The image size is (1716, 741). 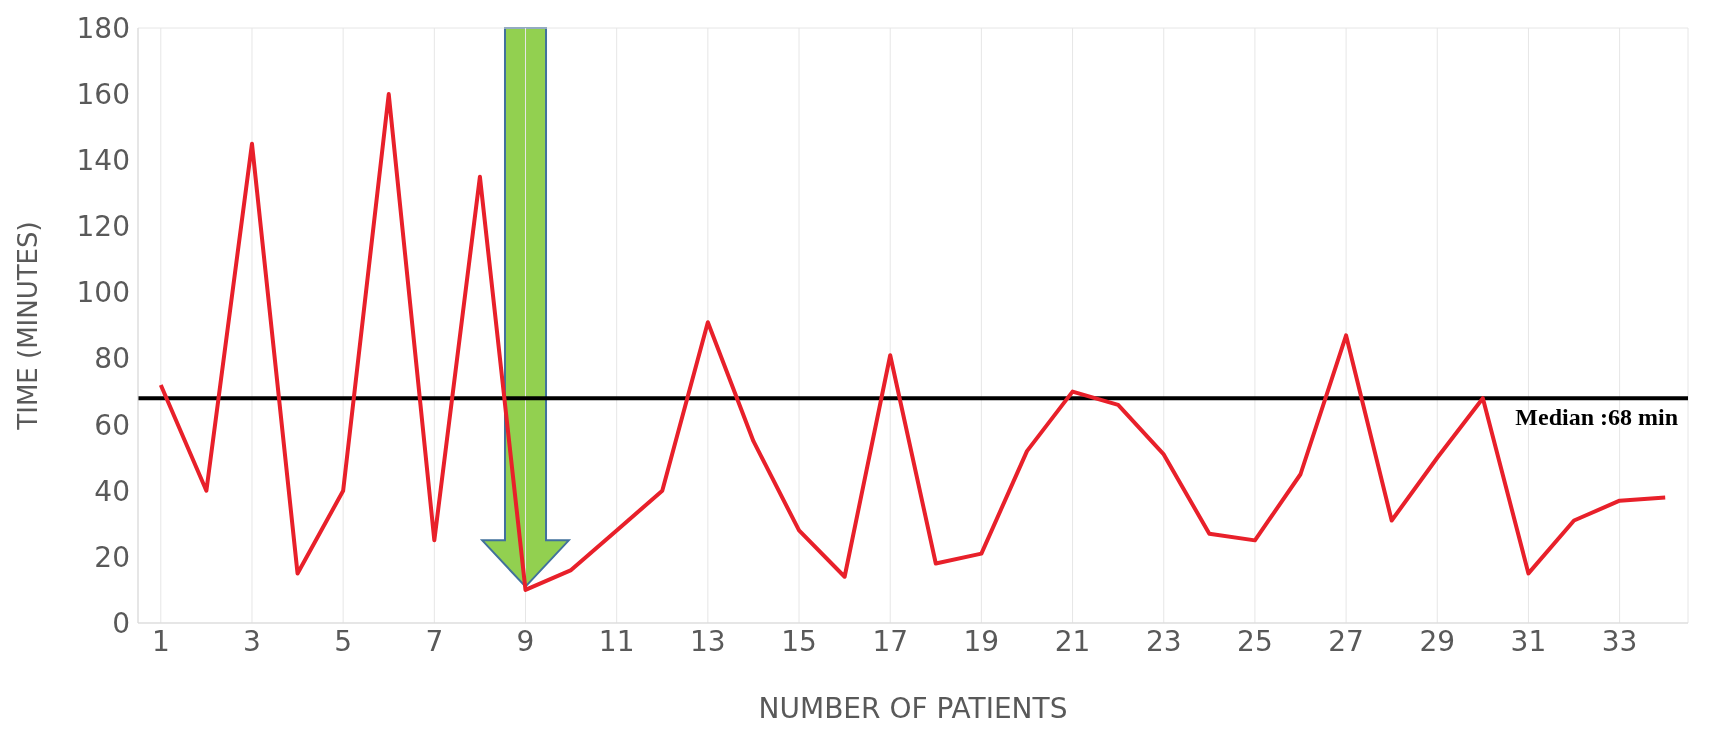 What do you see at coordinates (1346, 641) in the screenshot?
I see `x-tick-label: 27` at bounding box center [1346, 641].